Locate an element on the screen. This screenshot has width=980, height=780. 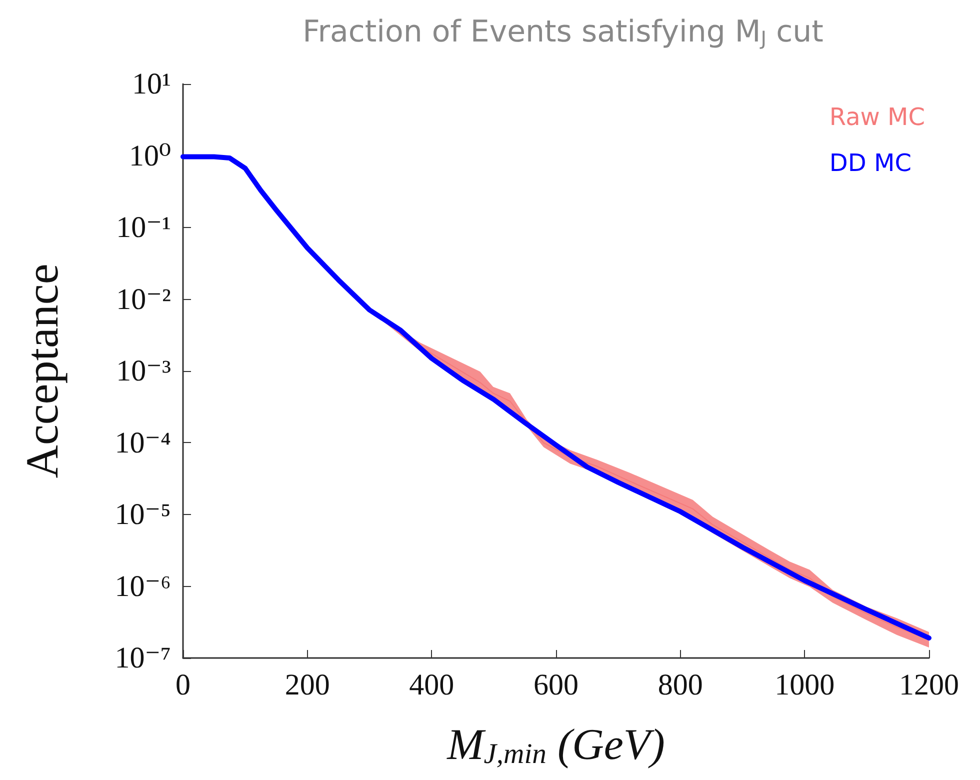
y-tick-label: 10⁻⁶ is located at coordinates (142, 586).